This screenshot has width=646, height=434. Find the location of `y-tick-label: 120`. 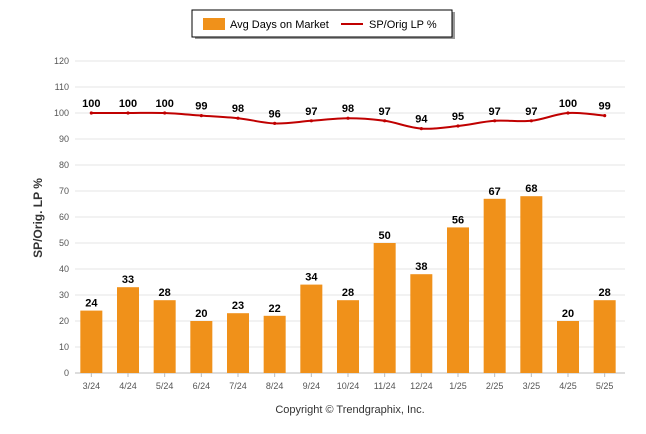

y-tick-label: 120 is located at coordinates (61, 61).